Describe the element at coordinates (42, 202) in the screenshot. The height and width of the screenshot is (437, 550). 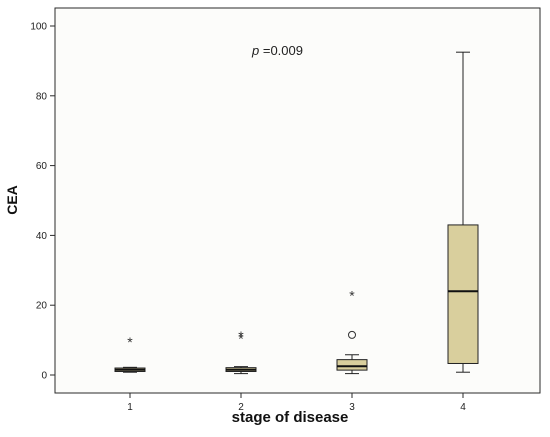
I see `y-axis-ticks: 0 20 40 60 80 100` at that location.